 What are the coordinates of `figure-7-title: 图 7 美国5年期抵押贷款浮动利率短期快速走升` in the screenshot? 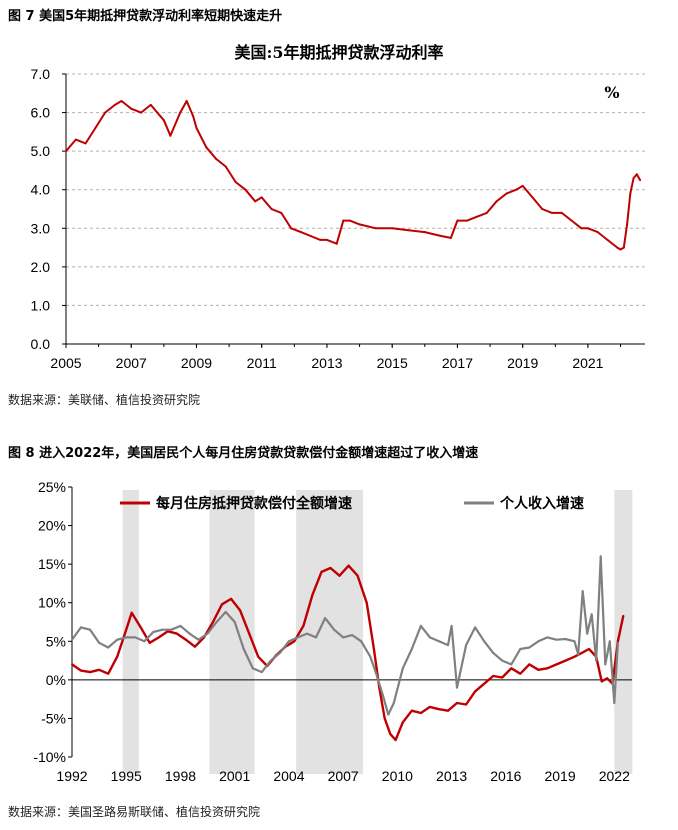 It's located at (145, 16).